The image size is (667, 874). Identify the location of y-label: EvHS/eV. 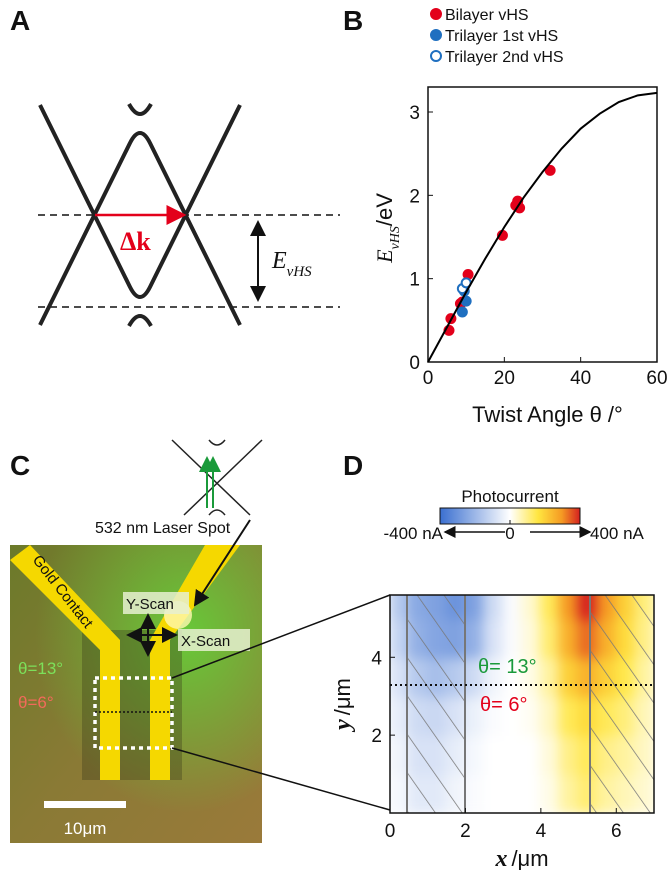
(387, 228).